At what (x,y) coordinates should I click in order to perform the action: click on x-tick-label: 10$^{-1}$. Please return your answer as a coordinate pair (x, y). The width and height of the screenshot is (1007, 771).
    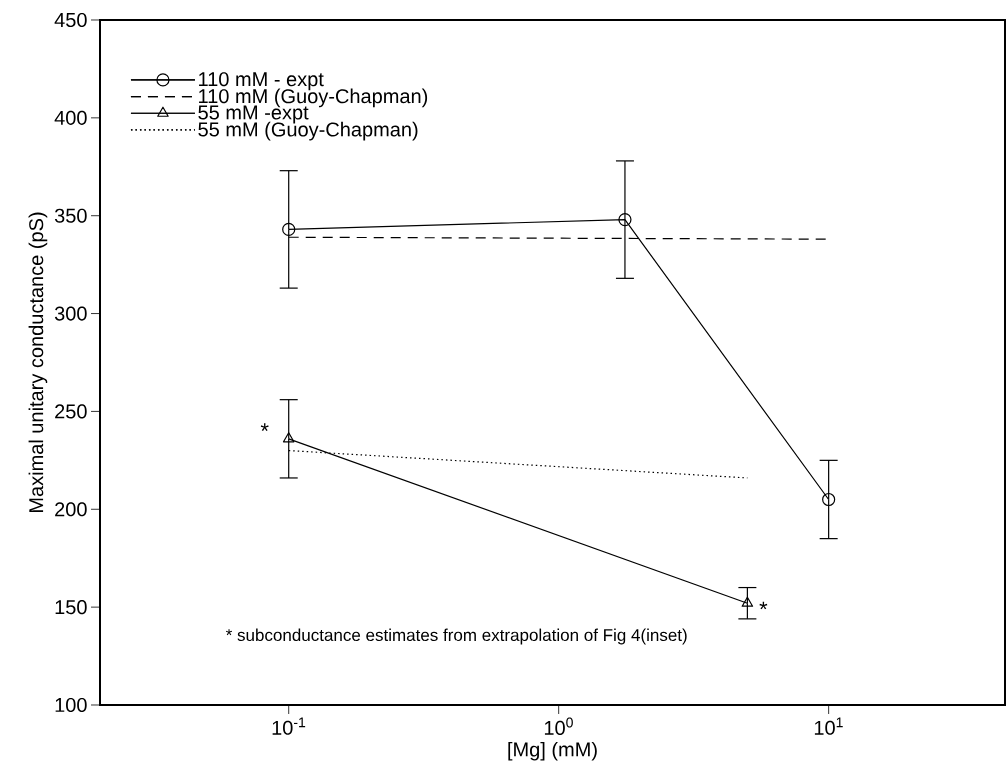
    Looking at the image, I should click on (289, 726).